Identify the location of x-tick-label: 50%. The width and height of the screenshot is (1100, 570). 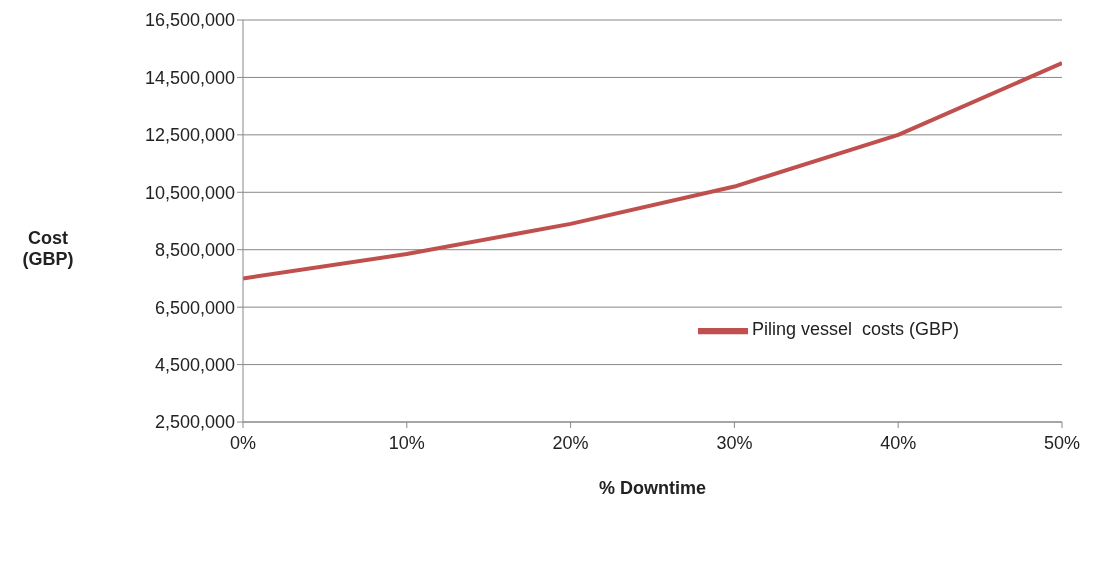
(1062, 442).